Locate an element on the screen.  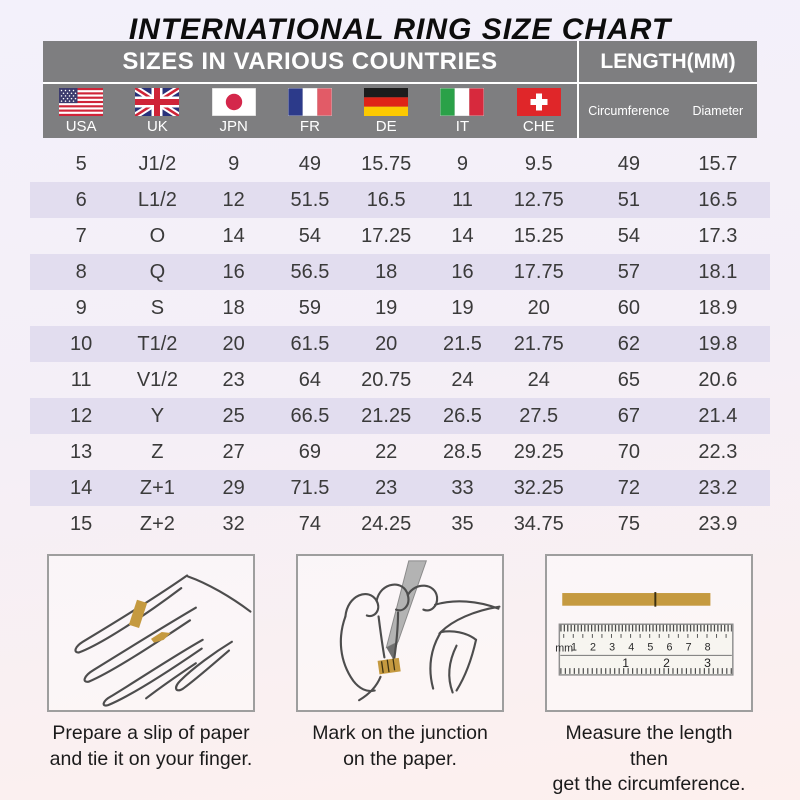
column-label-de: DE is located at coordinates (386, 126).